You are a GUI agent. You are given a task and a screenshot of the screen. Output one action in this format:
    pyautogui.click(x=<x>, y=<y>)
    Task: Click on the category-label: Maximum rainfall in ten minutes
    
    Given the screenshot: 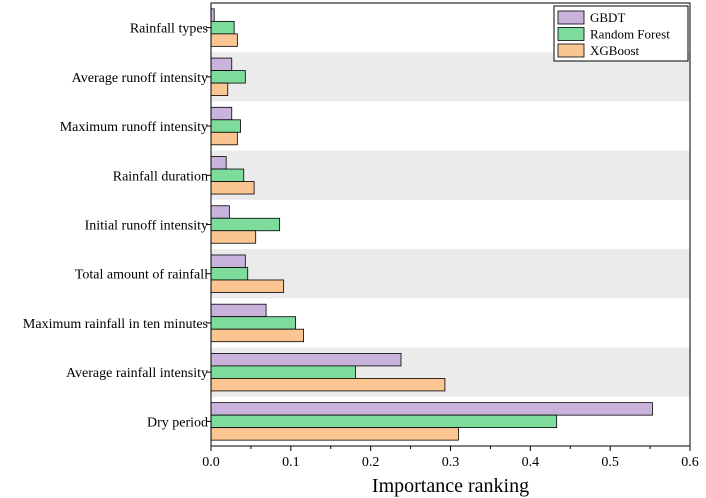 What is the action you would take?
    pyautogui.click(x=115, y=324)
    